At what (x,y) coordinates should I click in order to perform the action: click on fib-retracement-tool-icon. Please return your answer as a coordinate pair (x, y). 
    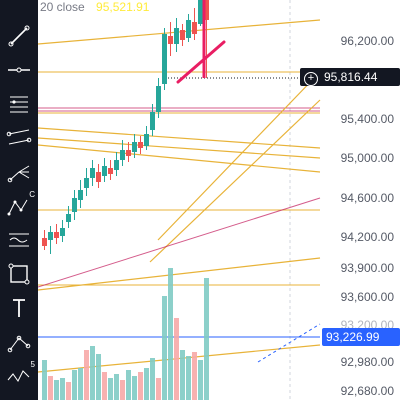
    Looking at the image, I should click on (19, 104).